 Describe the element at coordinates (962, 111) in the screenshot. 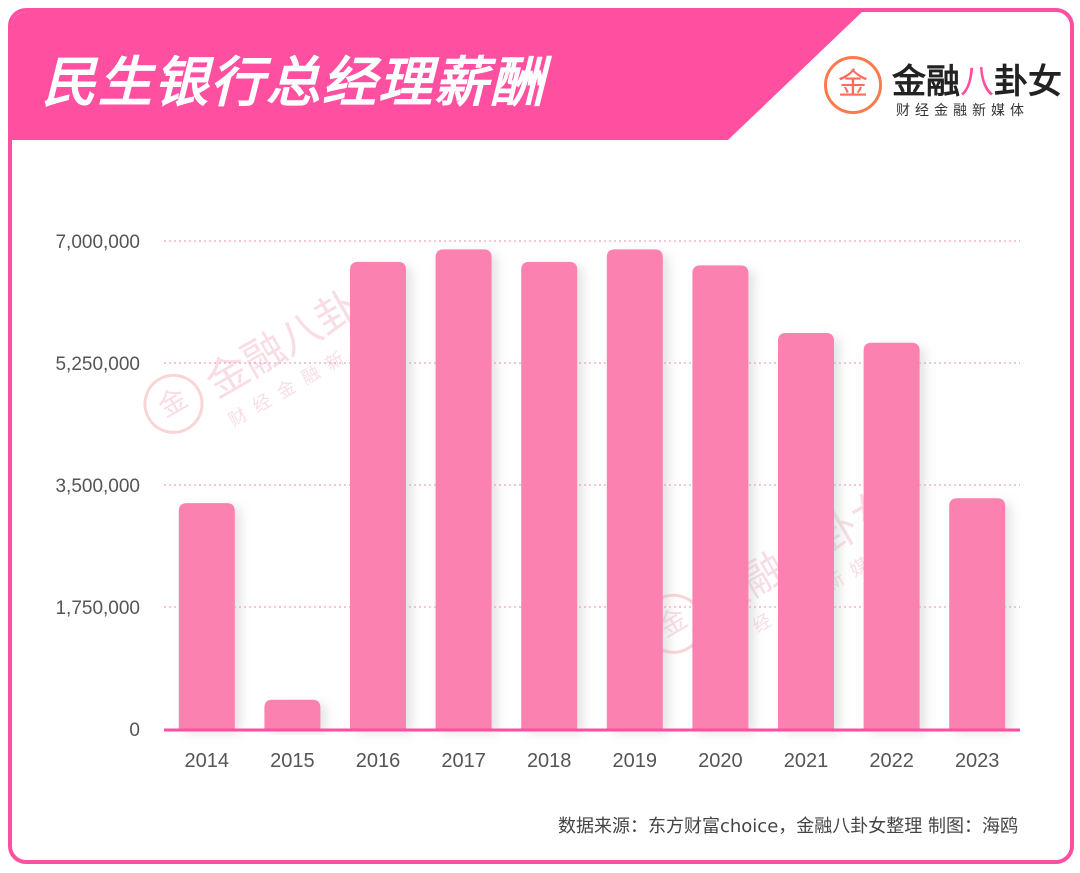

I see `logo-subtitle: 财经金融新媒体` at that location.